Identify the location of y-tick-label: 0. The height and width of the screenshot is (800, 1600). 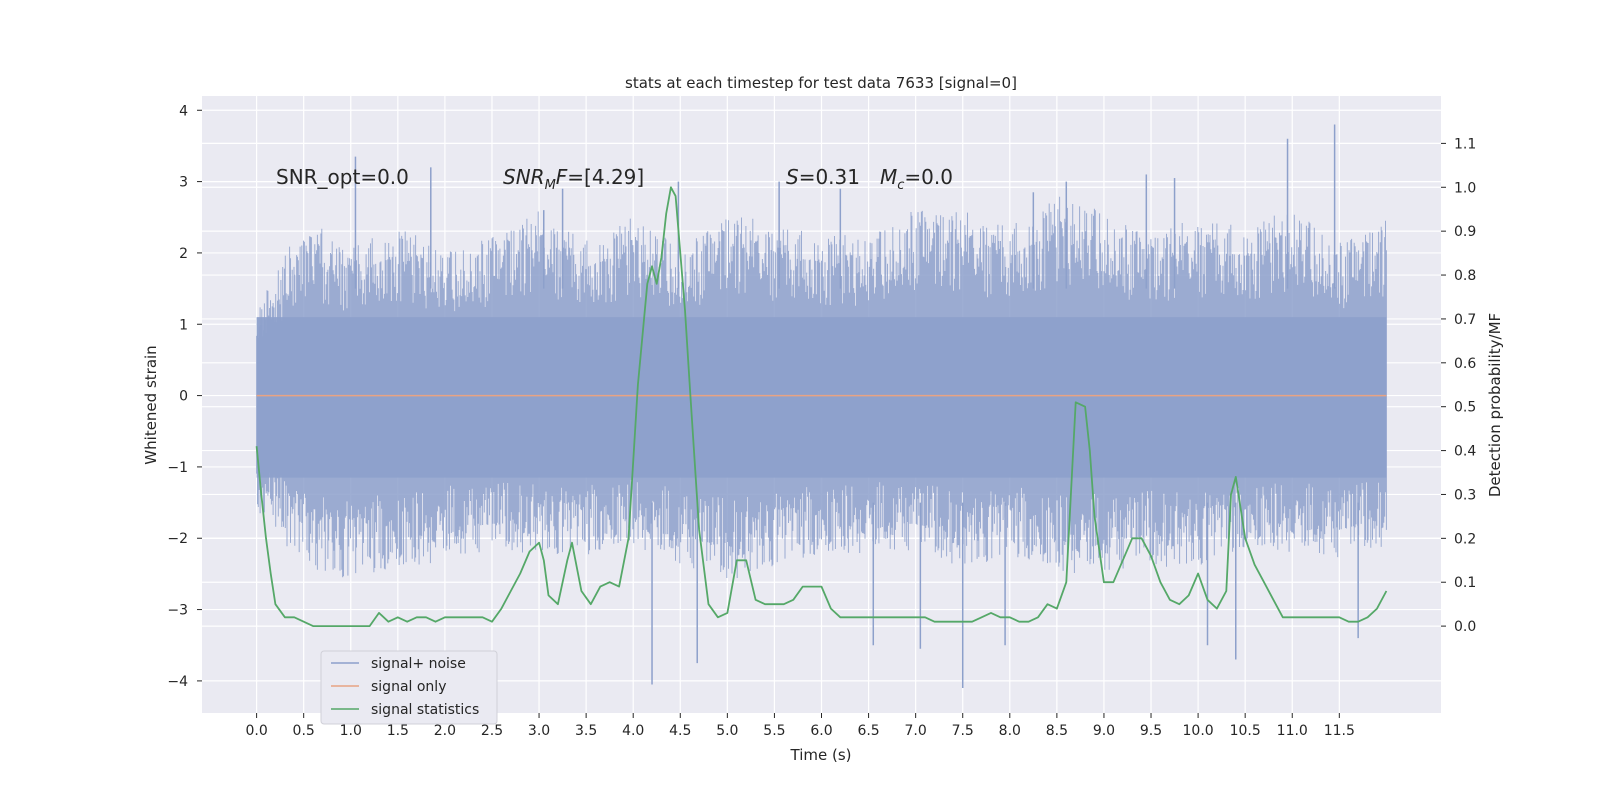
(183, 397).